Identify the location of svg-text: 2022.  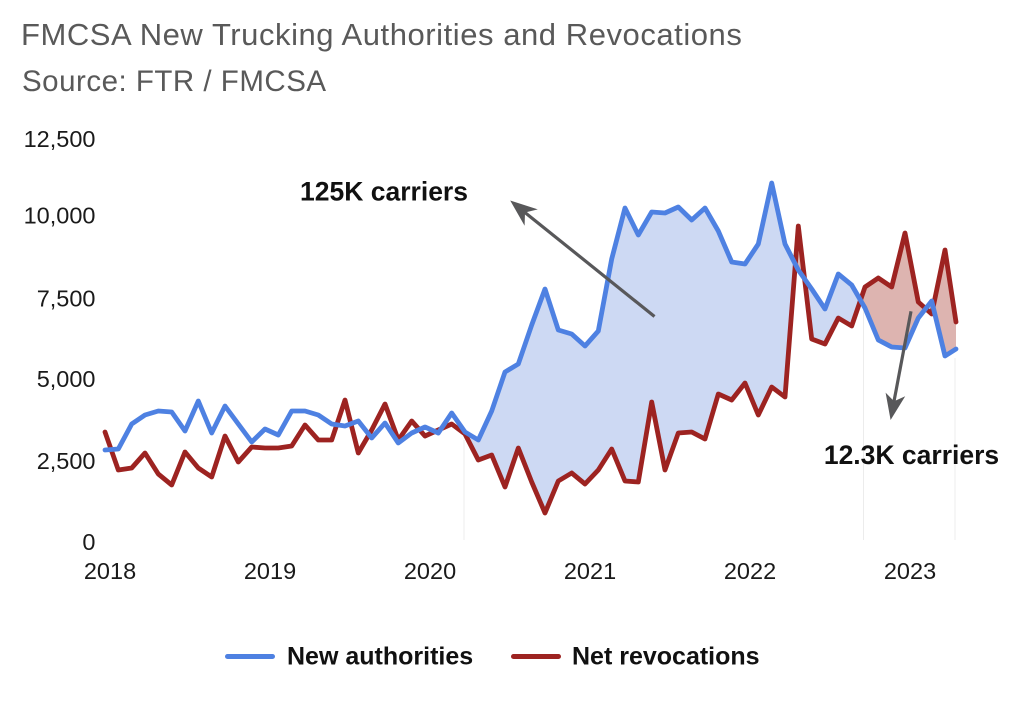
(750, 571).